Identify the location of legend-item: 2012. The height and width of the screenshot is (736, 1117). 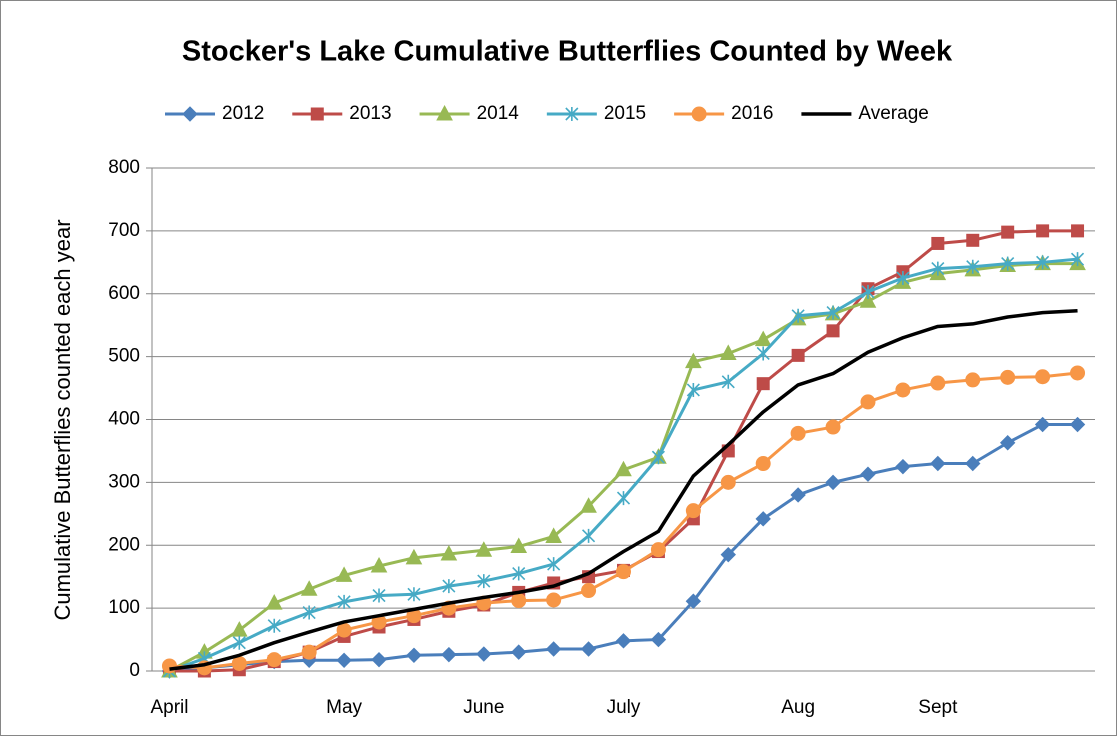
(214, 113).